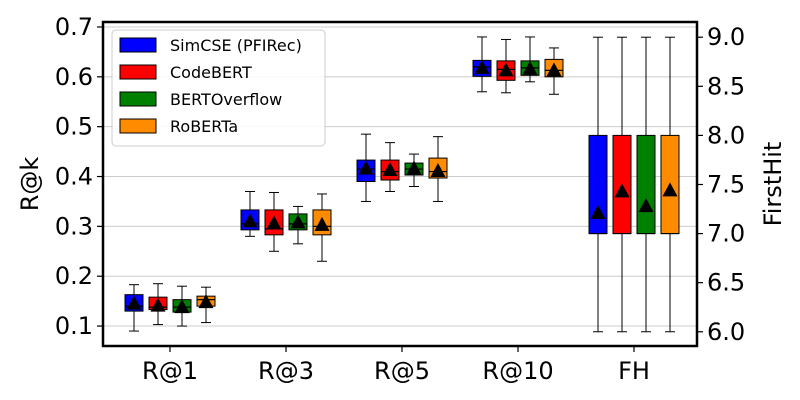  Describe the element at coordinates (74, 27) in the screenshot. I see `left-tick-label: 0.7` at that location.